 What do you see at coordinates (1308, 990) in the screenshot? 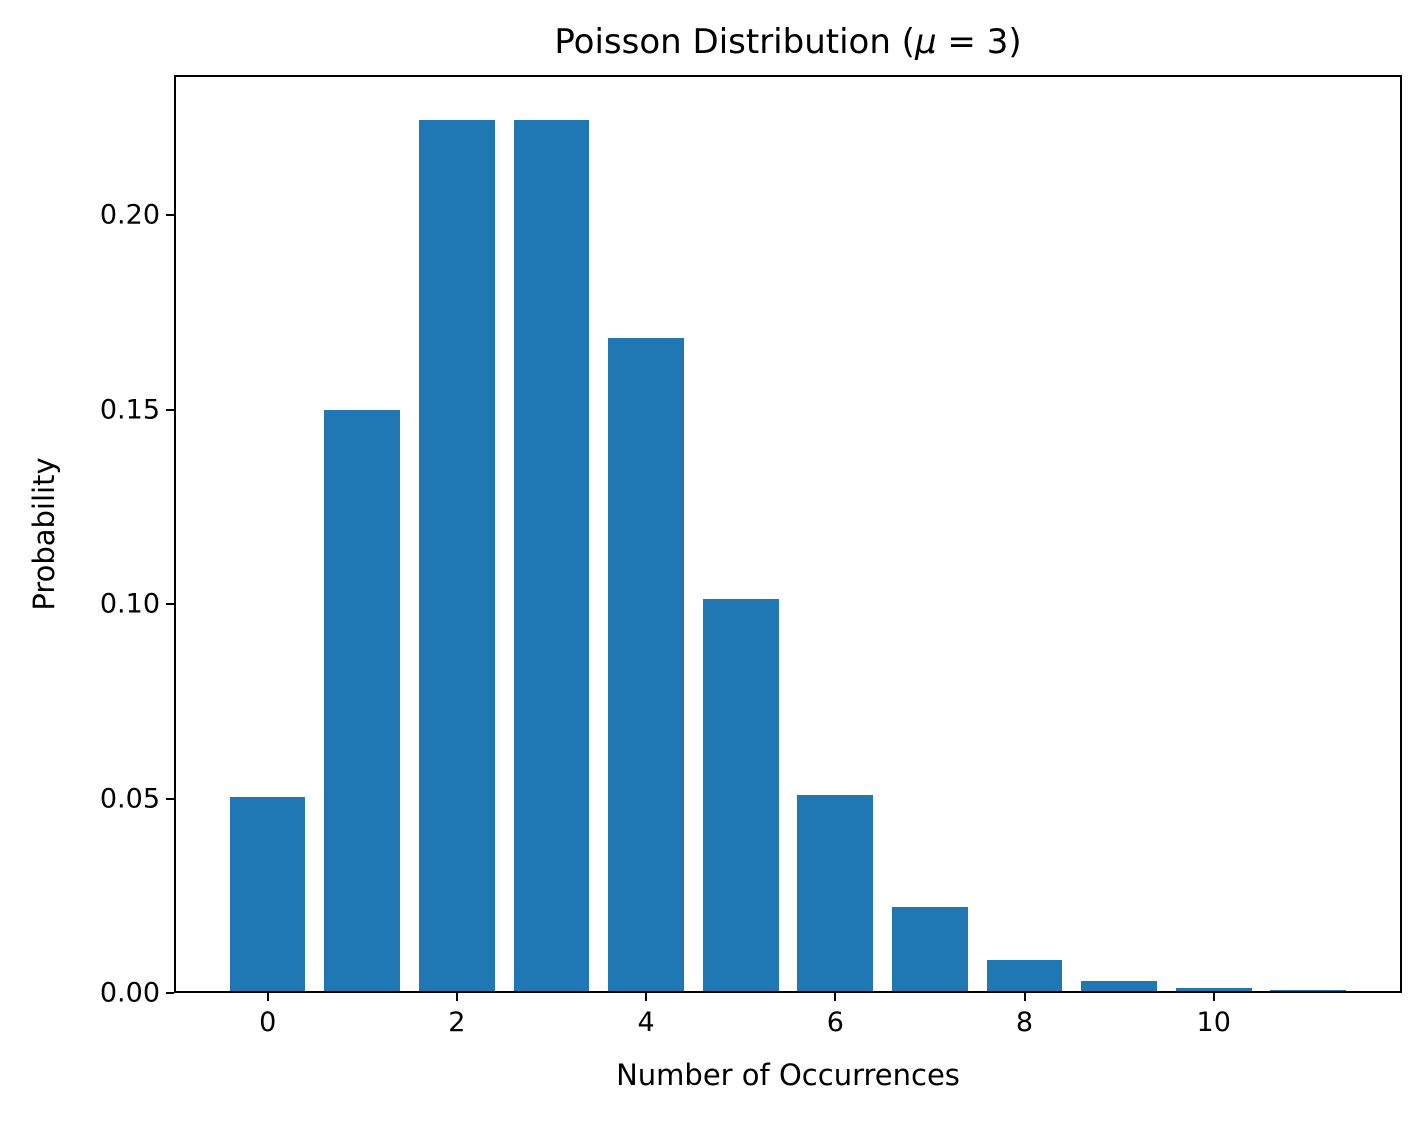
I see `bar-x11` at bounding box center [1308, 990].